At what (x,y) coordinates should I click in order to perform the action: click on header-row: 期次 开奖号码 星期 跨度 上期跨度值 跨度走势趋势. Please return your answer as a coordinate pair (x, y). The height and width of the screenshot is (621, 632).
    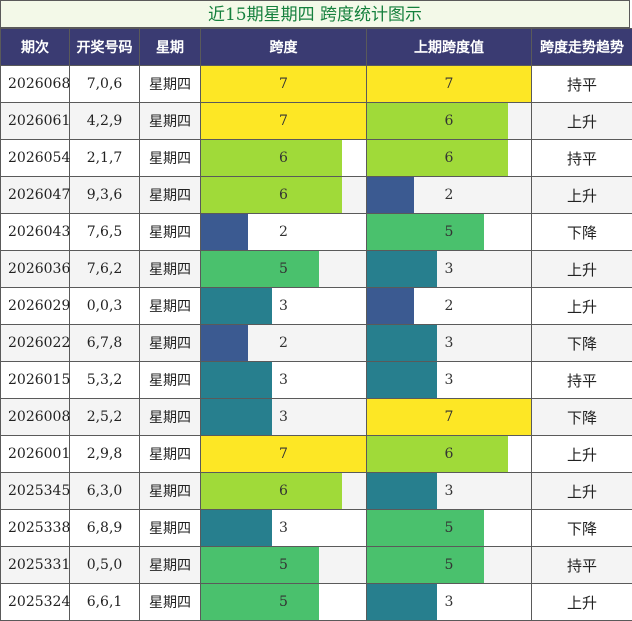
    Looking at the image, I should click on (316, 47).